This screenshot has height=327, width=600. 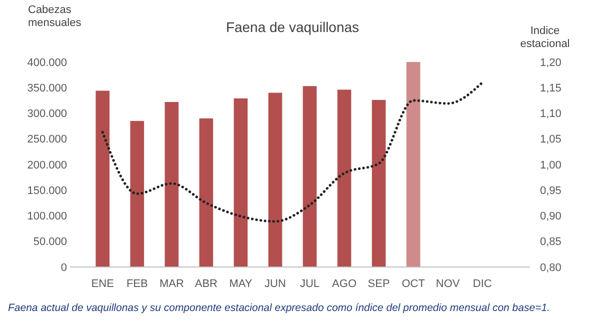 I want to click on x-tick-label: SEP, so click(x=379, y=284).